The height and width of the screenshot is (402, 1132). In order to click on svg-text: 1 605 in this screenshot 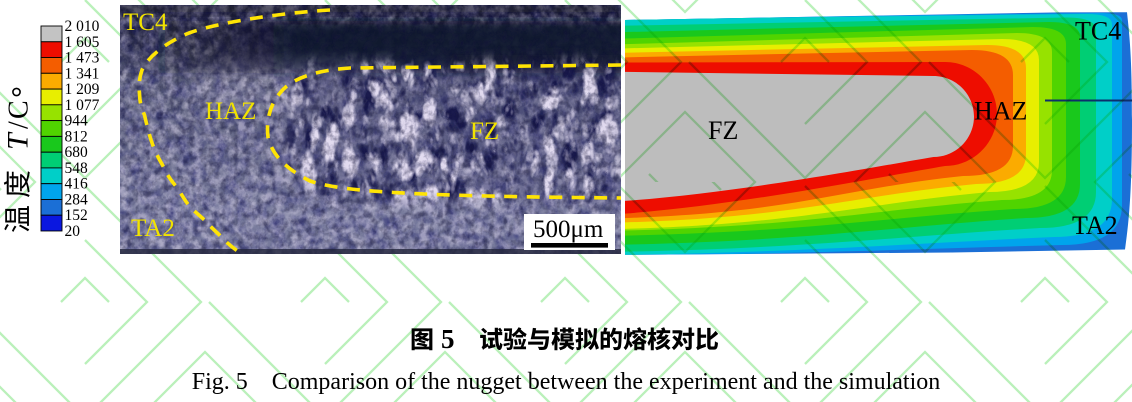, I will do `click(82, 42)`.